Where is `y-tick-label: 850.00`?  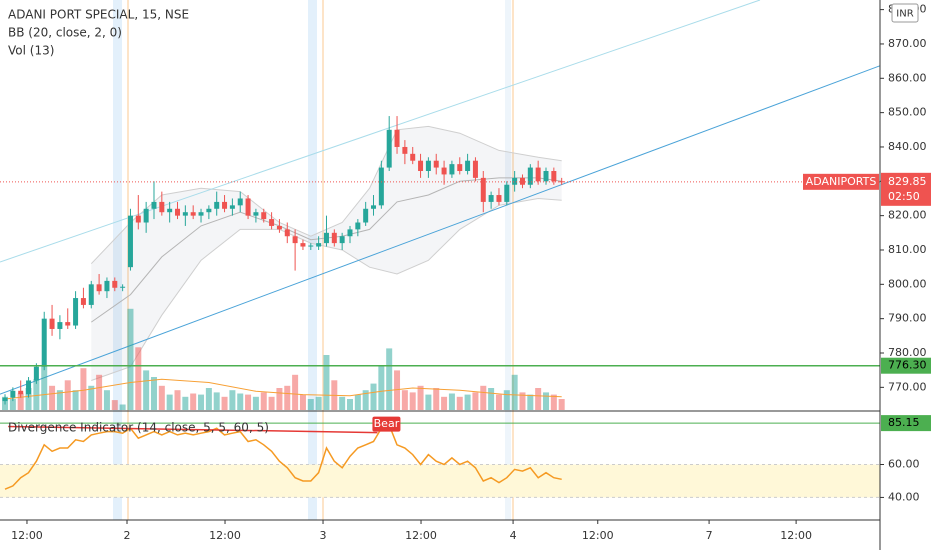 y-tick-label: 850.00 is located at coordinates (907, 112).